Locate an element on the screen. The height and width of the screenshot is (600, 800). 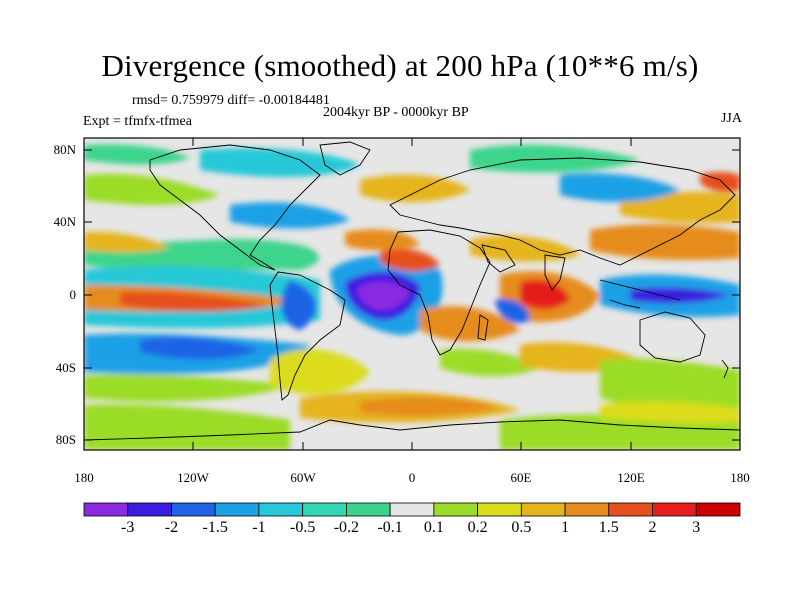
lat-tick-label: 40N is located at coordinates (64, 221).